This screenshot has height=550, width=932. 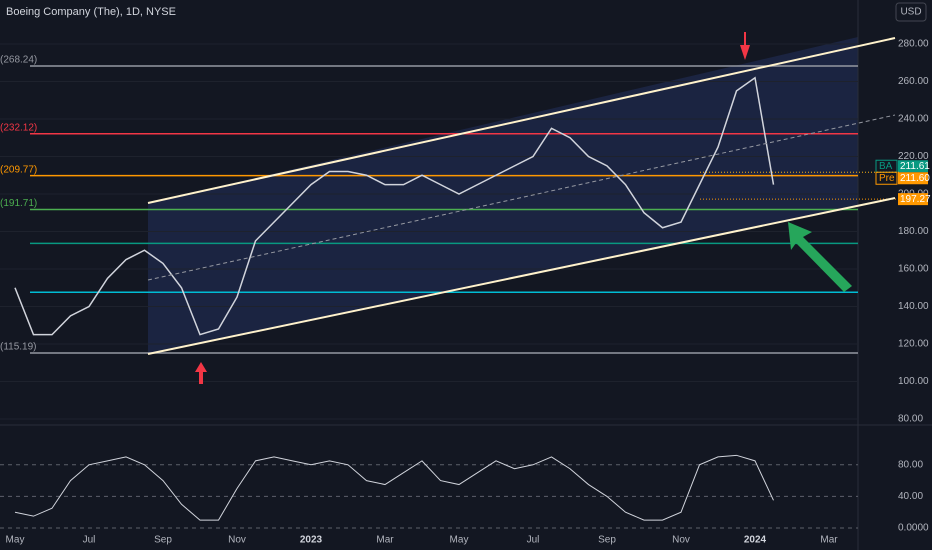 I want to click on y-tick-label: 280.00, so click(x=913, y=44).